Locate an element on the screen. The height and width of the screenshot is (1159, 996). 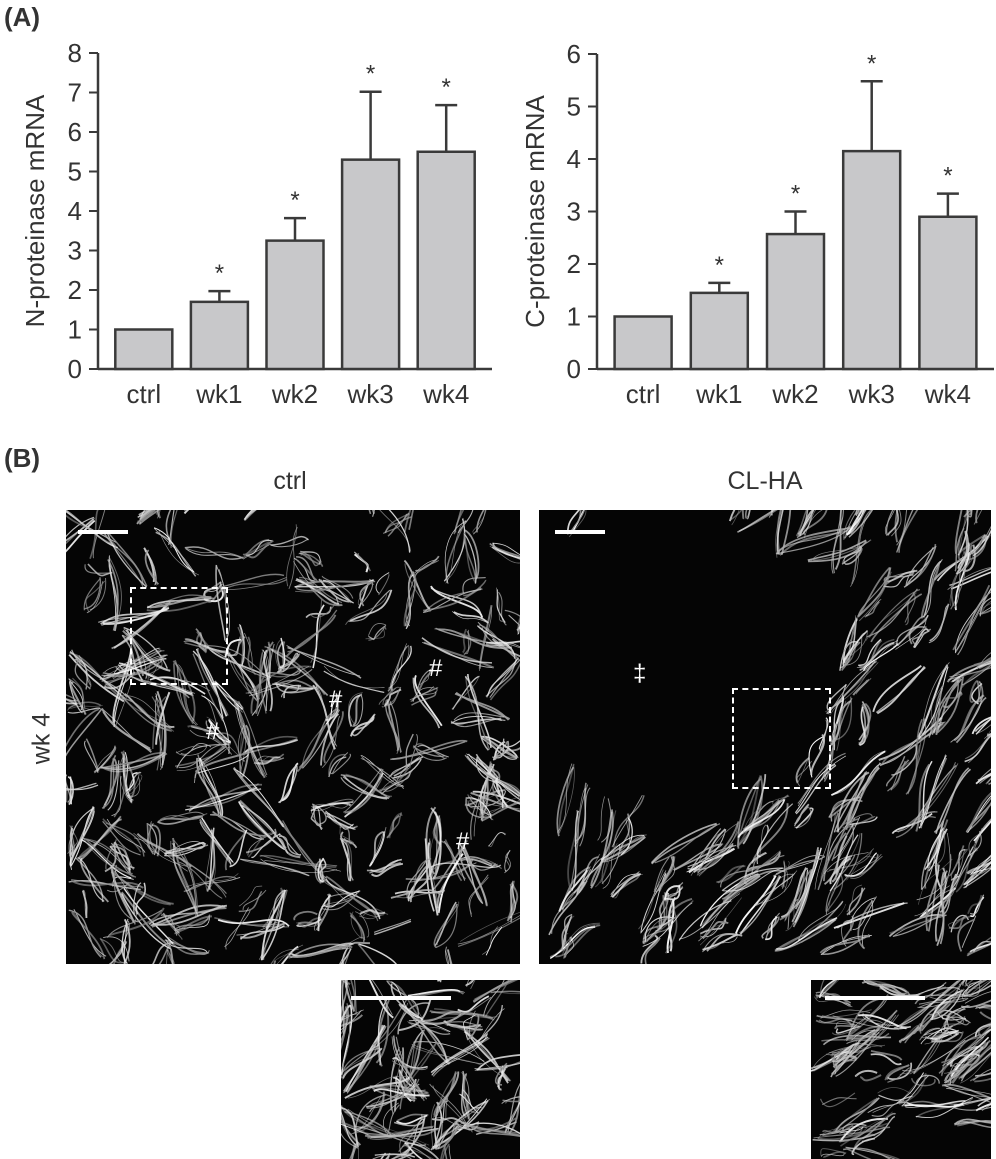
col-title-ctrl: ctrl is located at coordinates (290, 481).